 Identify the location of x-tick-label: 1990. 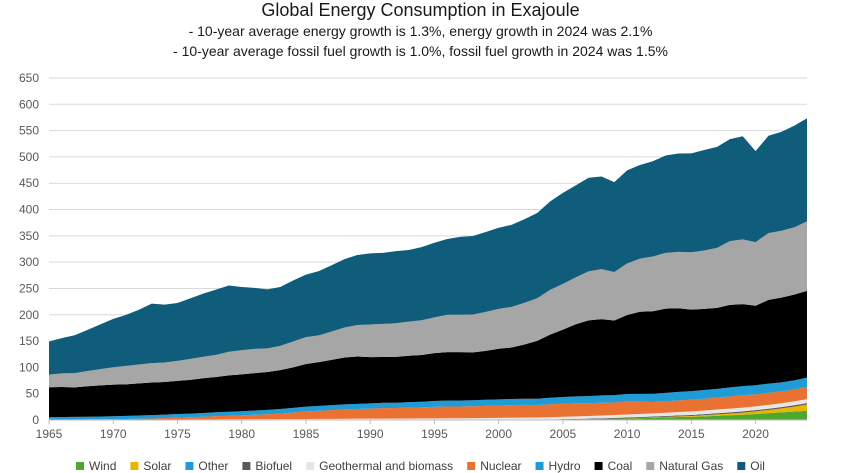
(370, 434).